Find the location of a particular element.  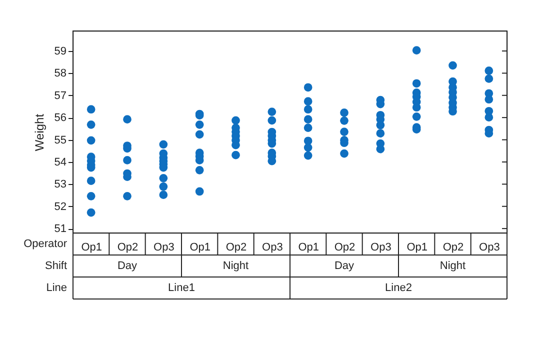

y-tick-label: 59 is located at coordinates (60, 51).